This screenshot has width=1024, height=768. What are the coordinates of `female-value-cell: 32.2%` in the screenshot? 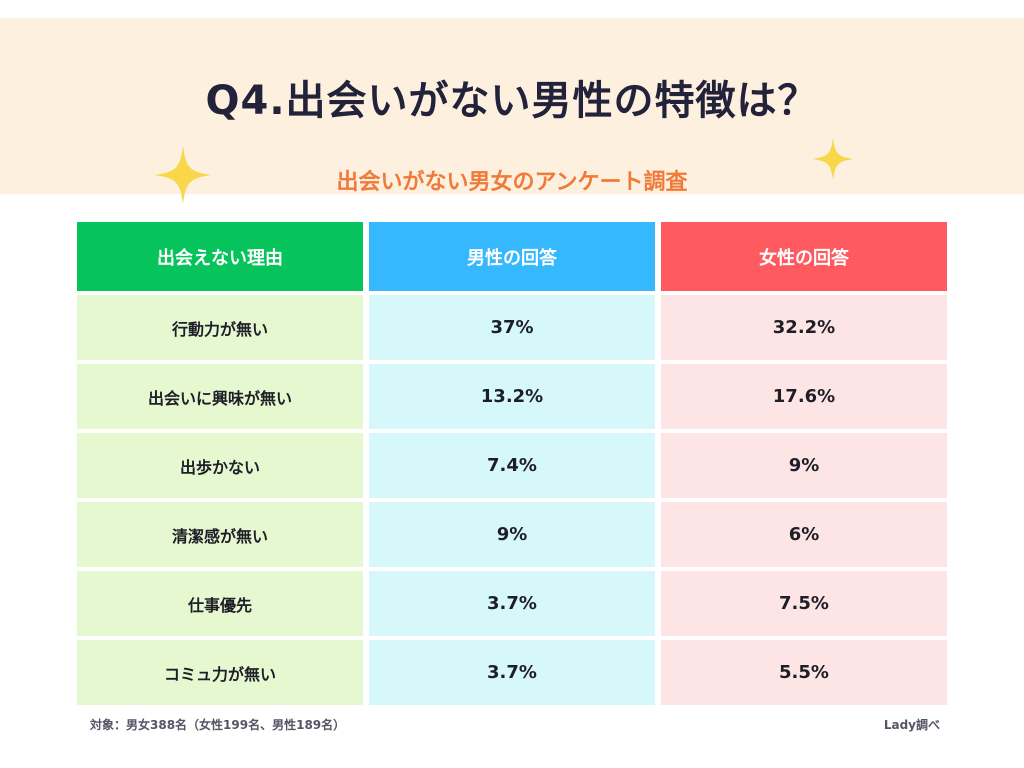 It's located at (804, 327).